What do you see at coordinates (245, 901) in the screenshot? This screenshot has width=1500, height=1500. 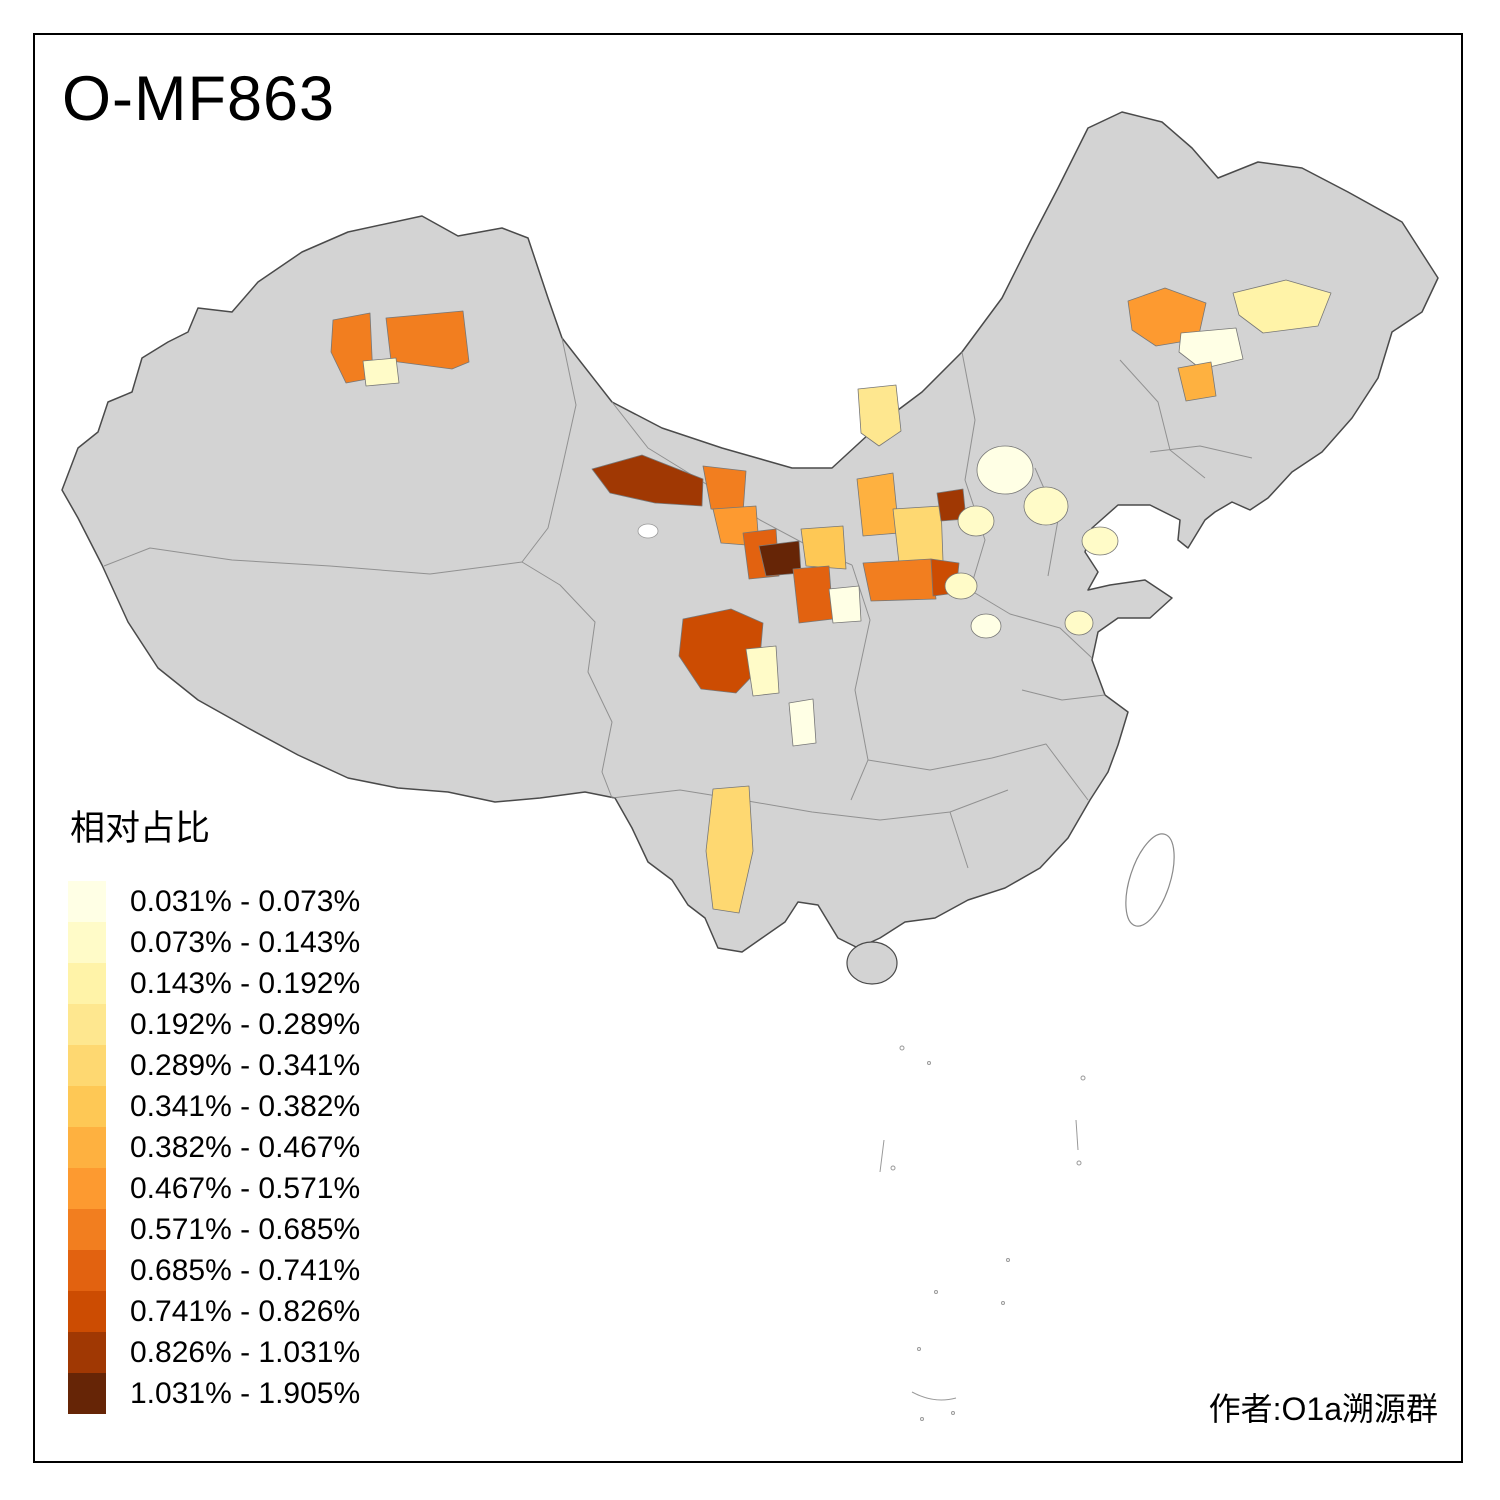 I see `legend-label: 0.031% - 0.073%` at bounding box center [245, 901].